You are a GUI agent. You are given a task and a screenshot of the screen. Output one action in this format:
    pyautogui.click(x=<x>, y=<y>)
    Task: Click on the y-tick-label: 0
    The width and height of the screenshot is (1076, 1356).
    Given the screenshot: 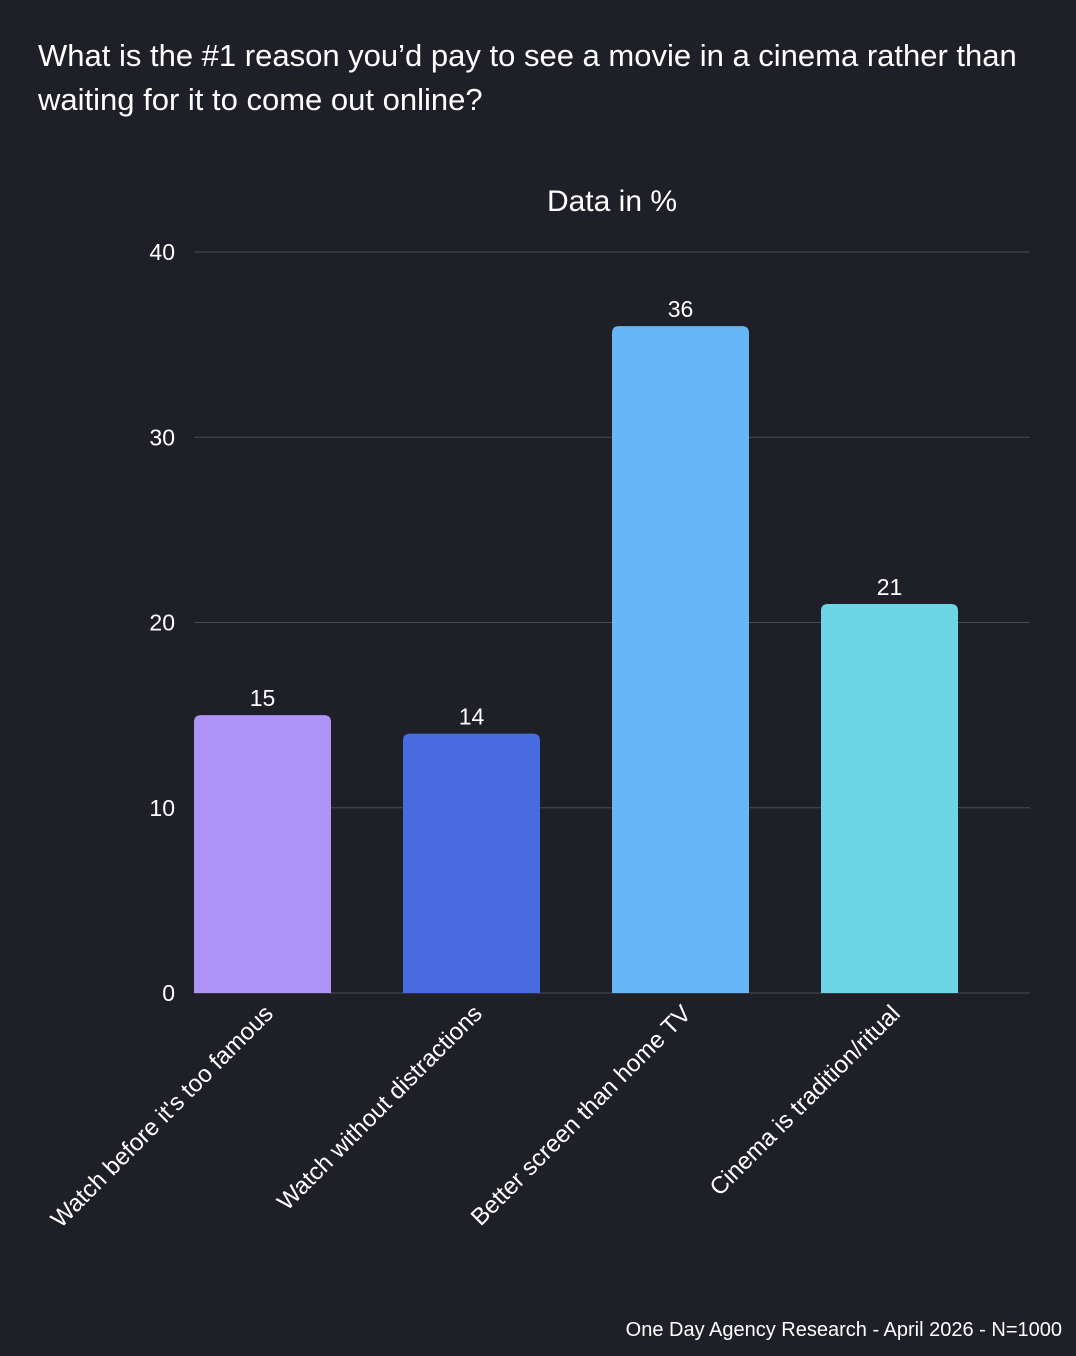 What is the action you would take?
    pyautogui.click(x=168, y=993)
    